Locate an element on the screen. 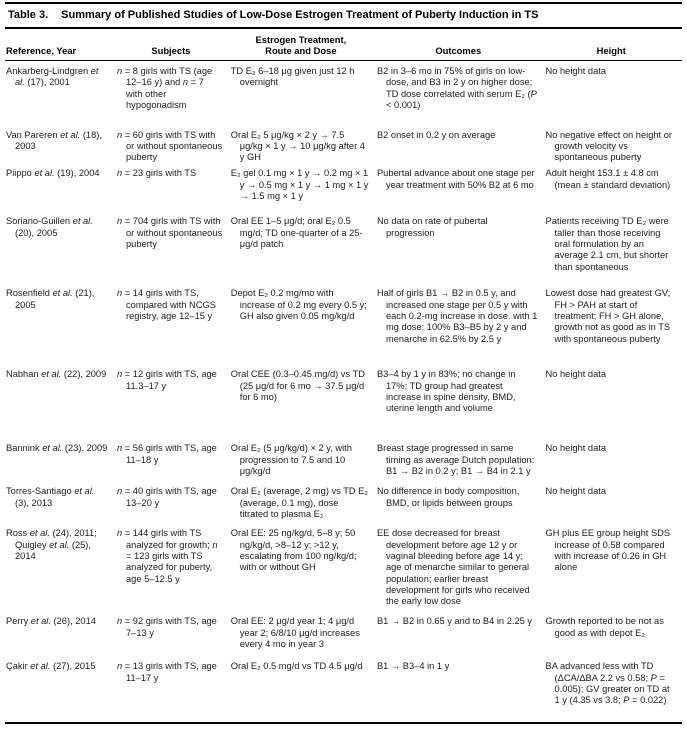 This screenshot has width=687, height=732. subjects-cell: n = 23 girls with TS is located at coordinates (157, 173).